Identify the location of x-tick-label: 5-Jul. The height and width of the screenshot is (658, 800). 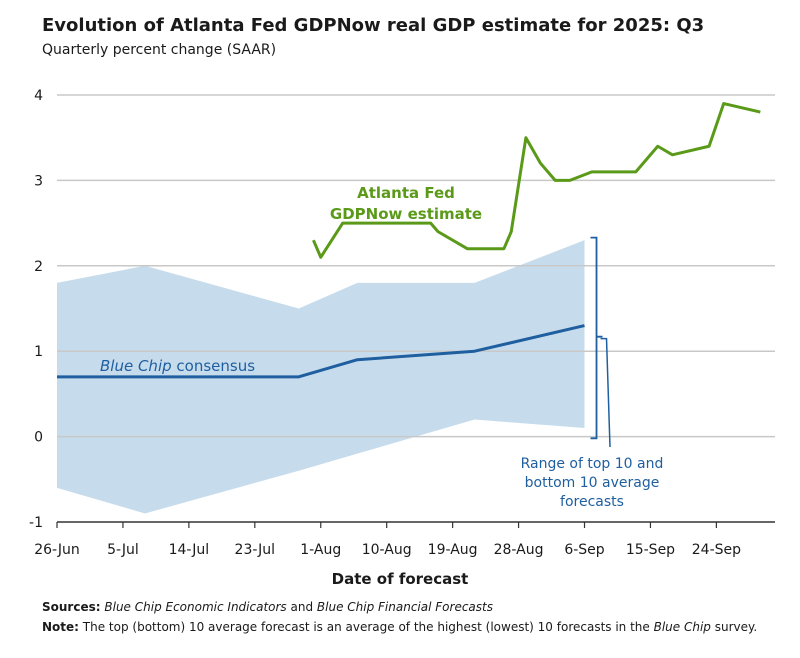
(123, 550).